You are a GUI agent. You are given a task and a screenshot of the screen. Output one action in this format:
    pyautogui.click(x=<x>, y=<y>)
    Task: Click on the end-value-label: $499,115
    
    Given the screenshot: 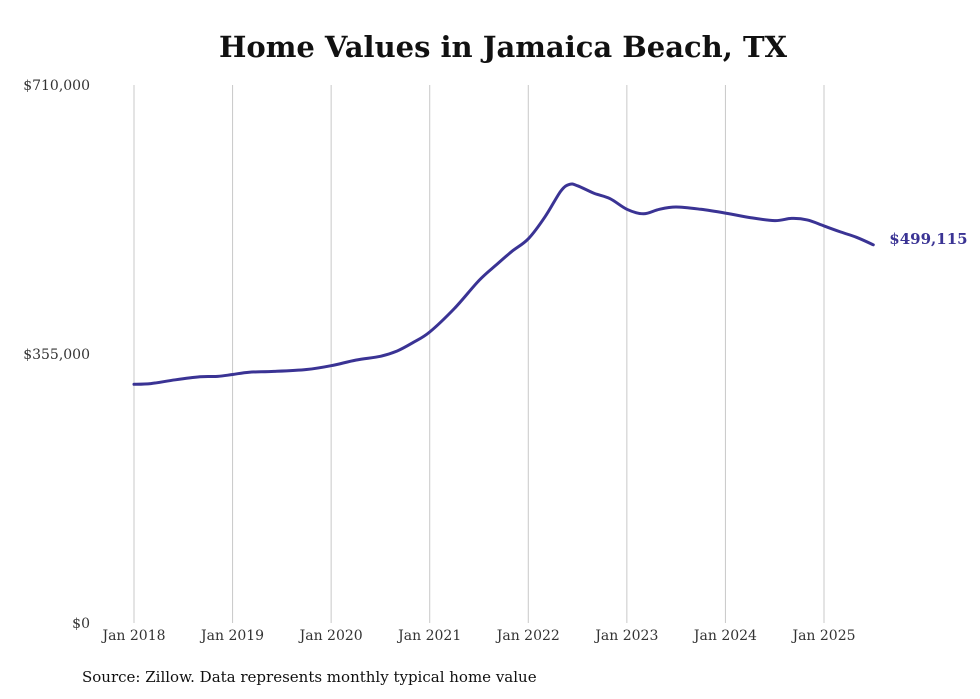 What is the action you would take?
    pyautogui.click(x=928, y=239)
    